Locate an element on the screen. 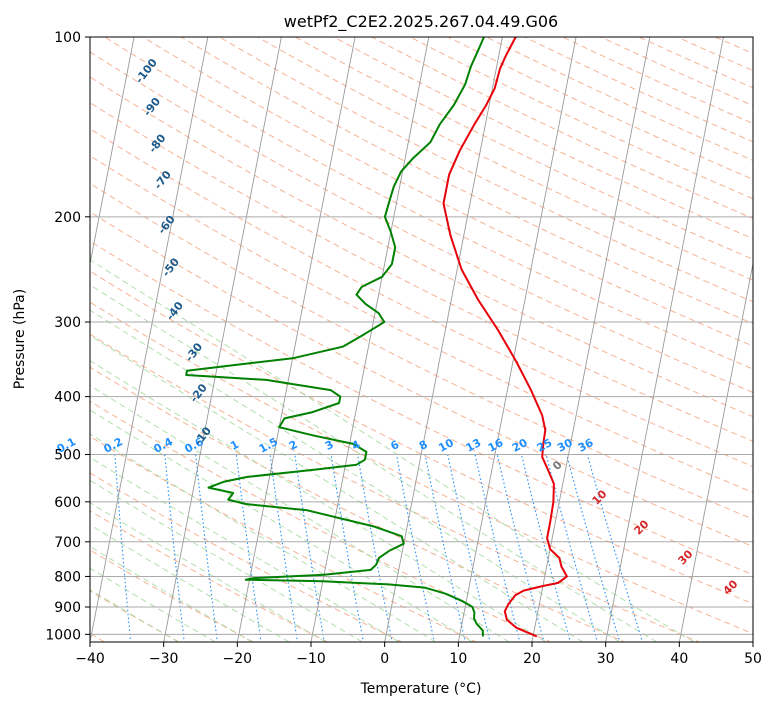 This screenshot has height=708, width=775. x-tick-label: 0 is located at coordinates (384, 659).